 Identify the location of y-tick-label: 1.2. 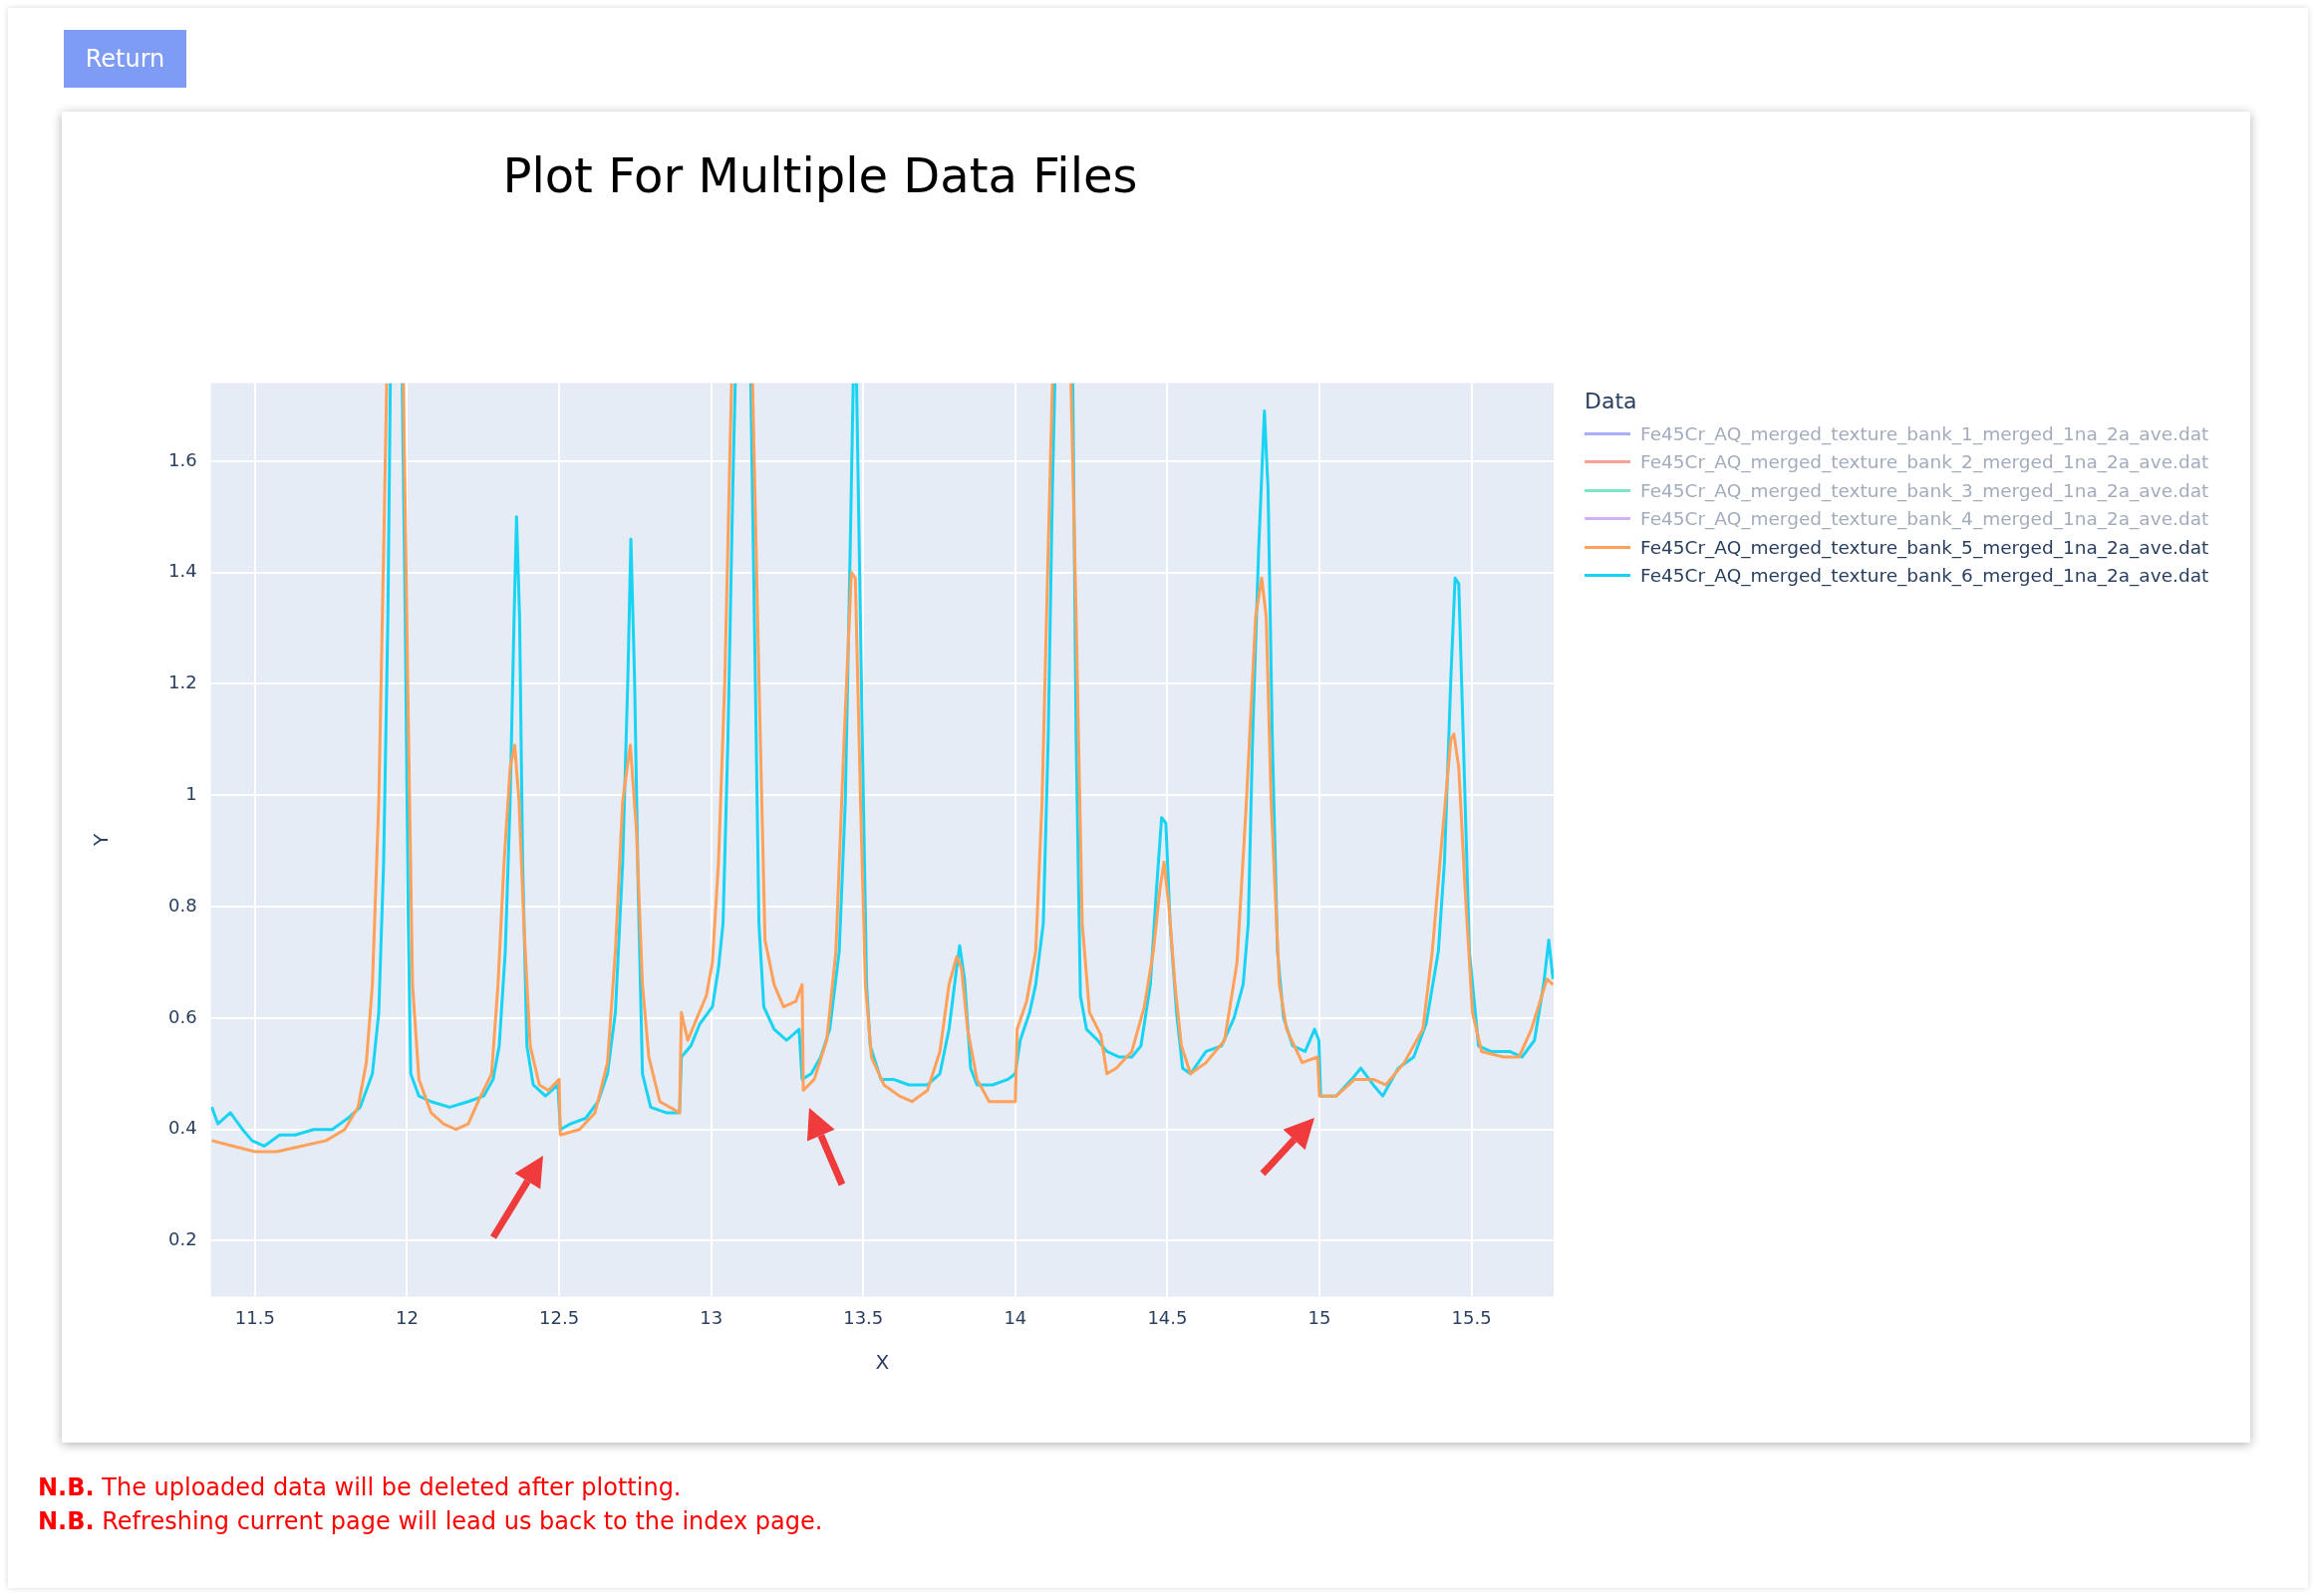
(182, 682).